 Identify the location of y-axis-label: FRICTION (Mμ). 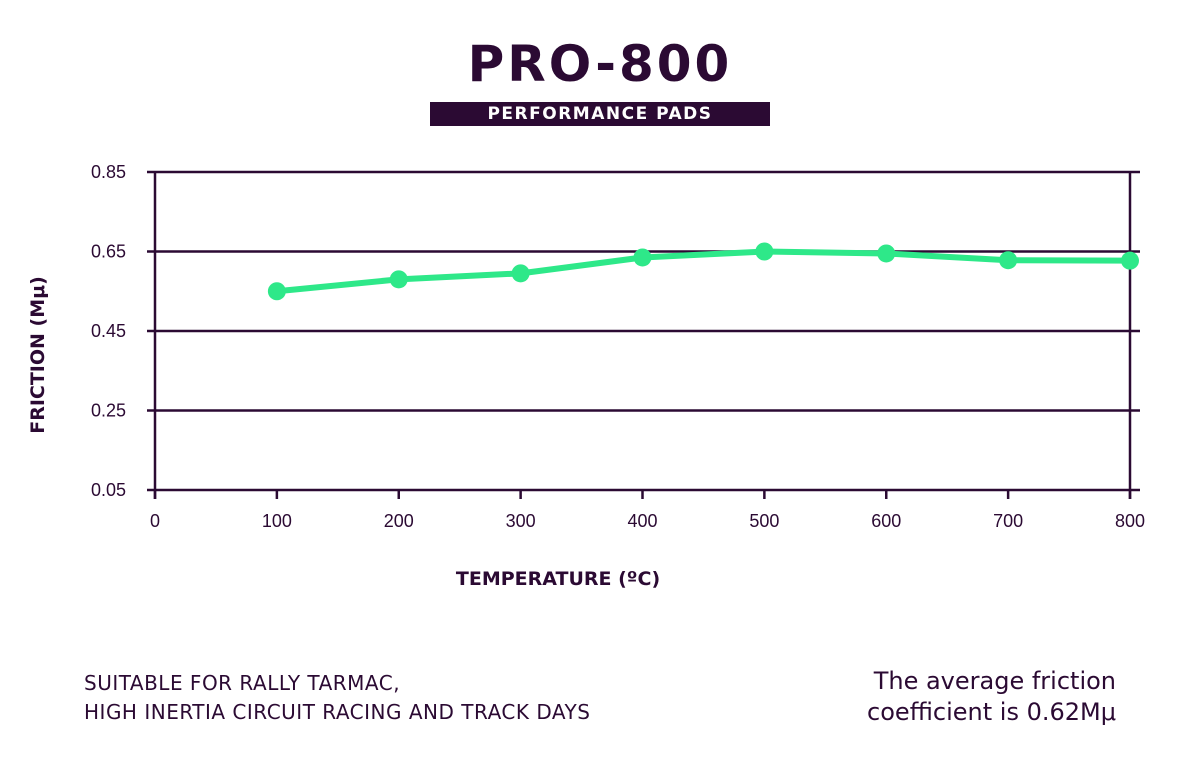
(38, 355).